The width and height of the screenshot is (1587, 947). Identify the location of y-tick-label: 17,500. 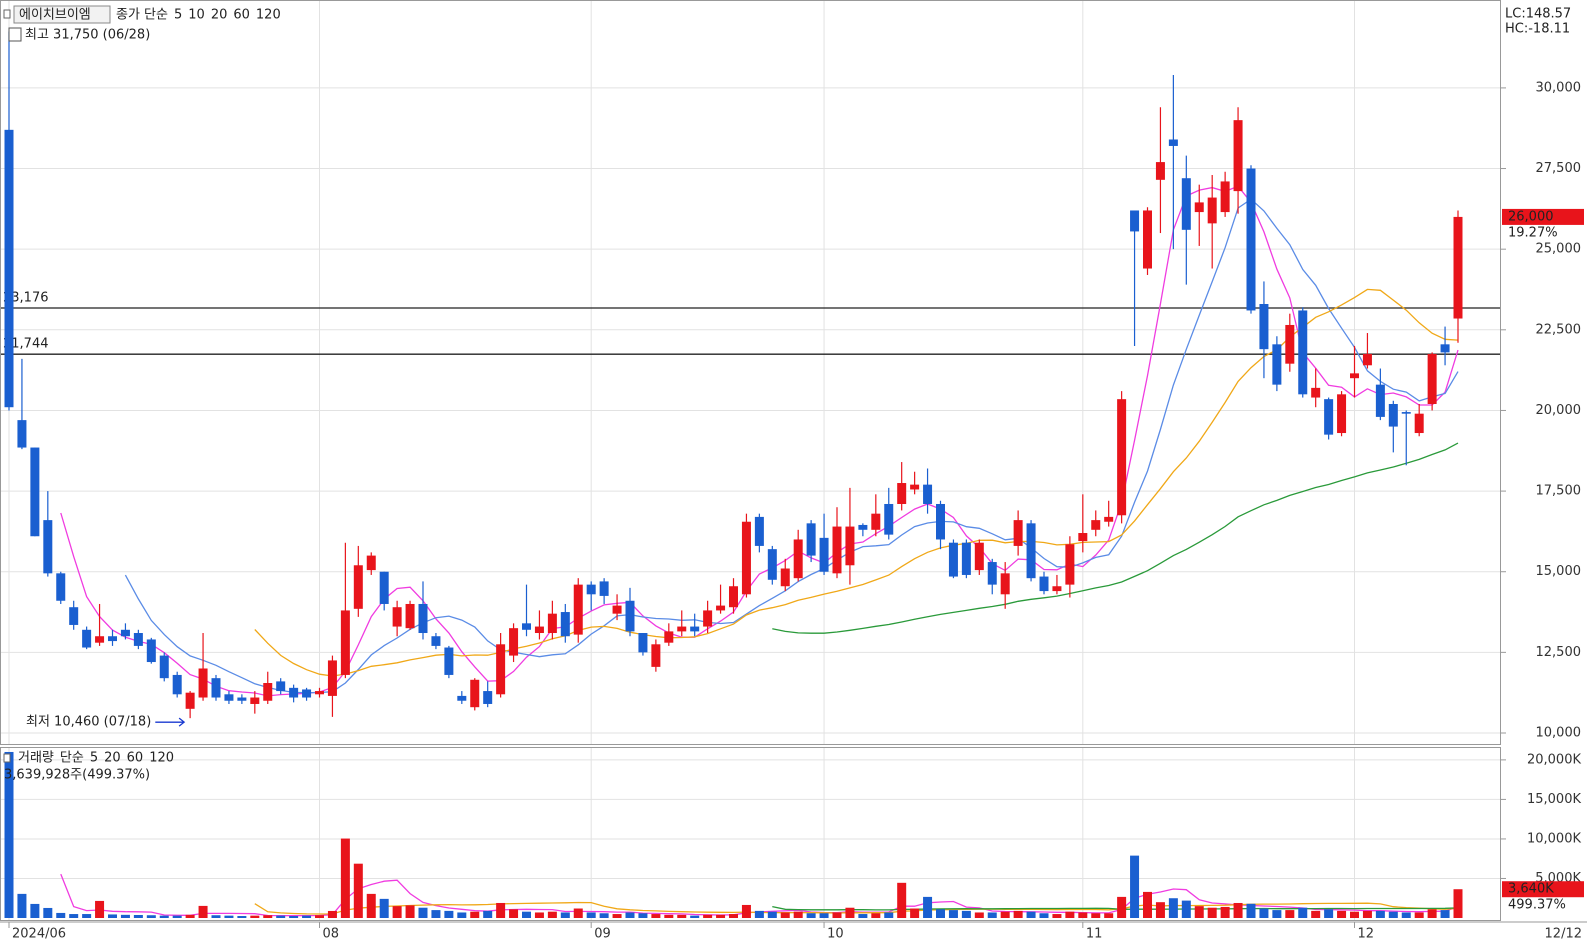
(1559, 491).